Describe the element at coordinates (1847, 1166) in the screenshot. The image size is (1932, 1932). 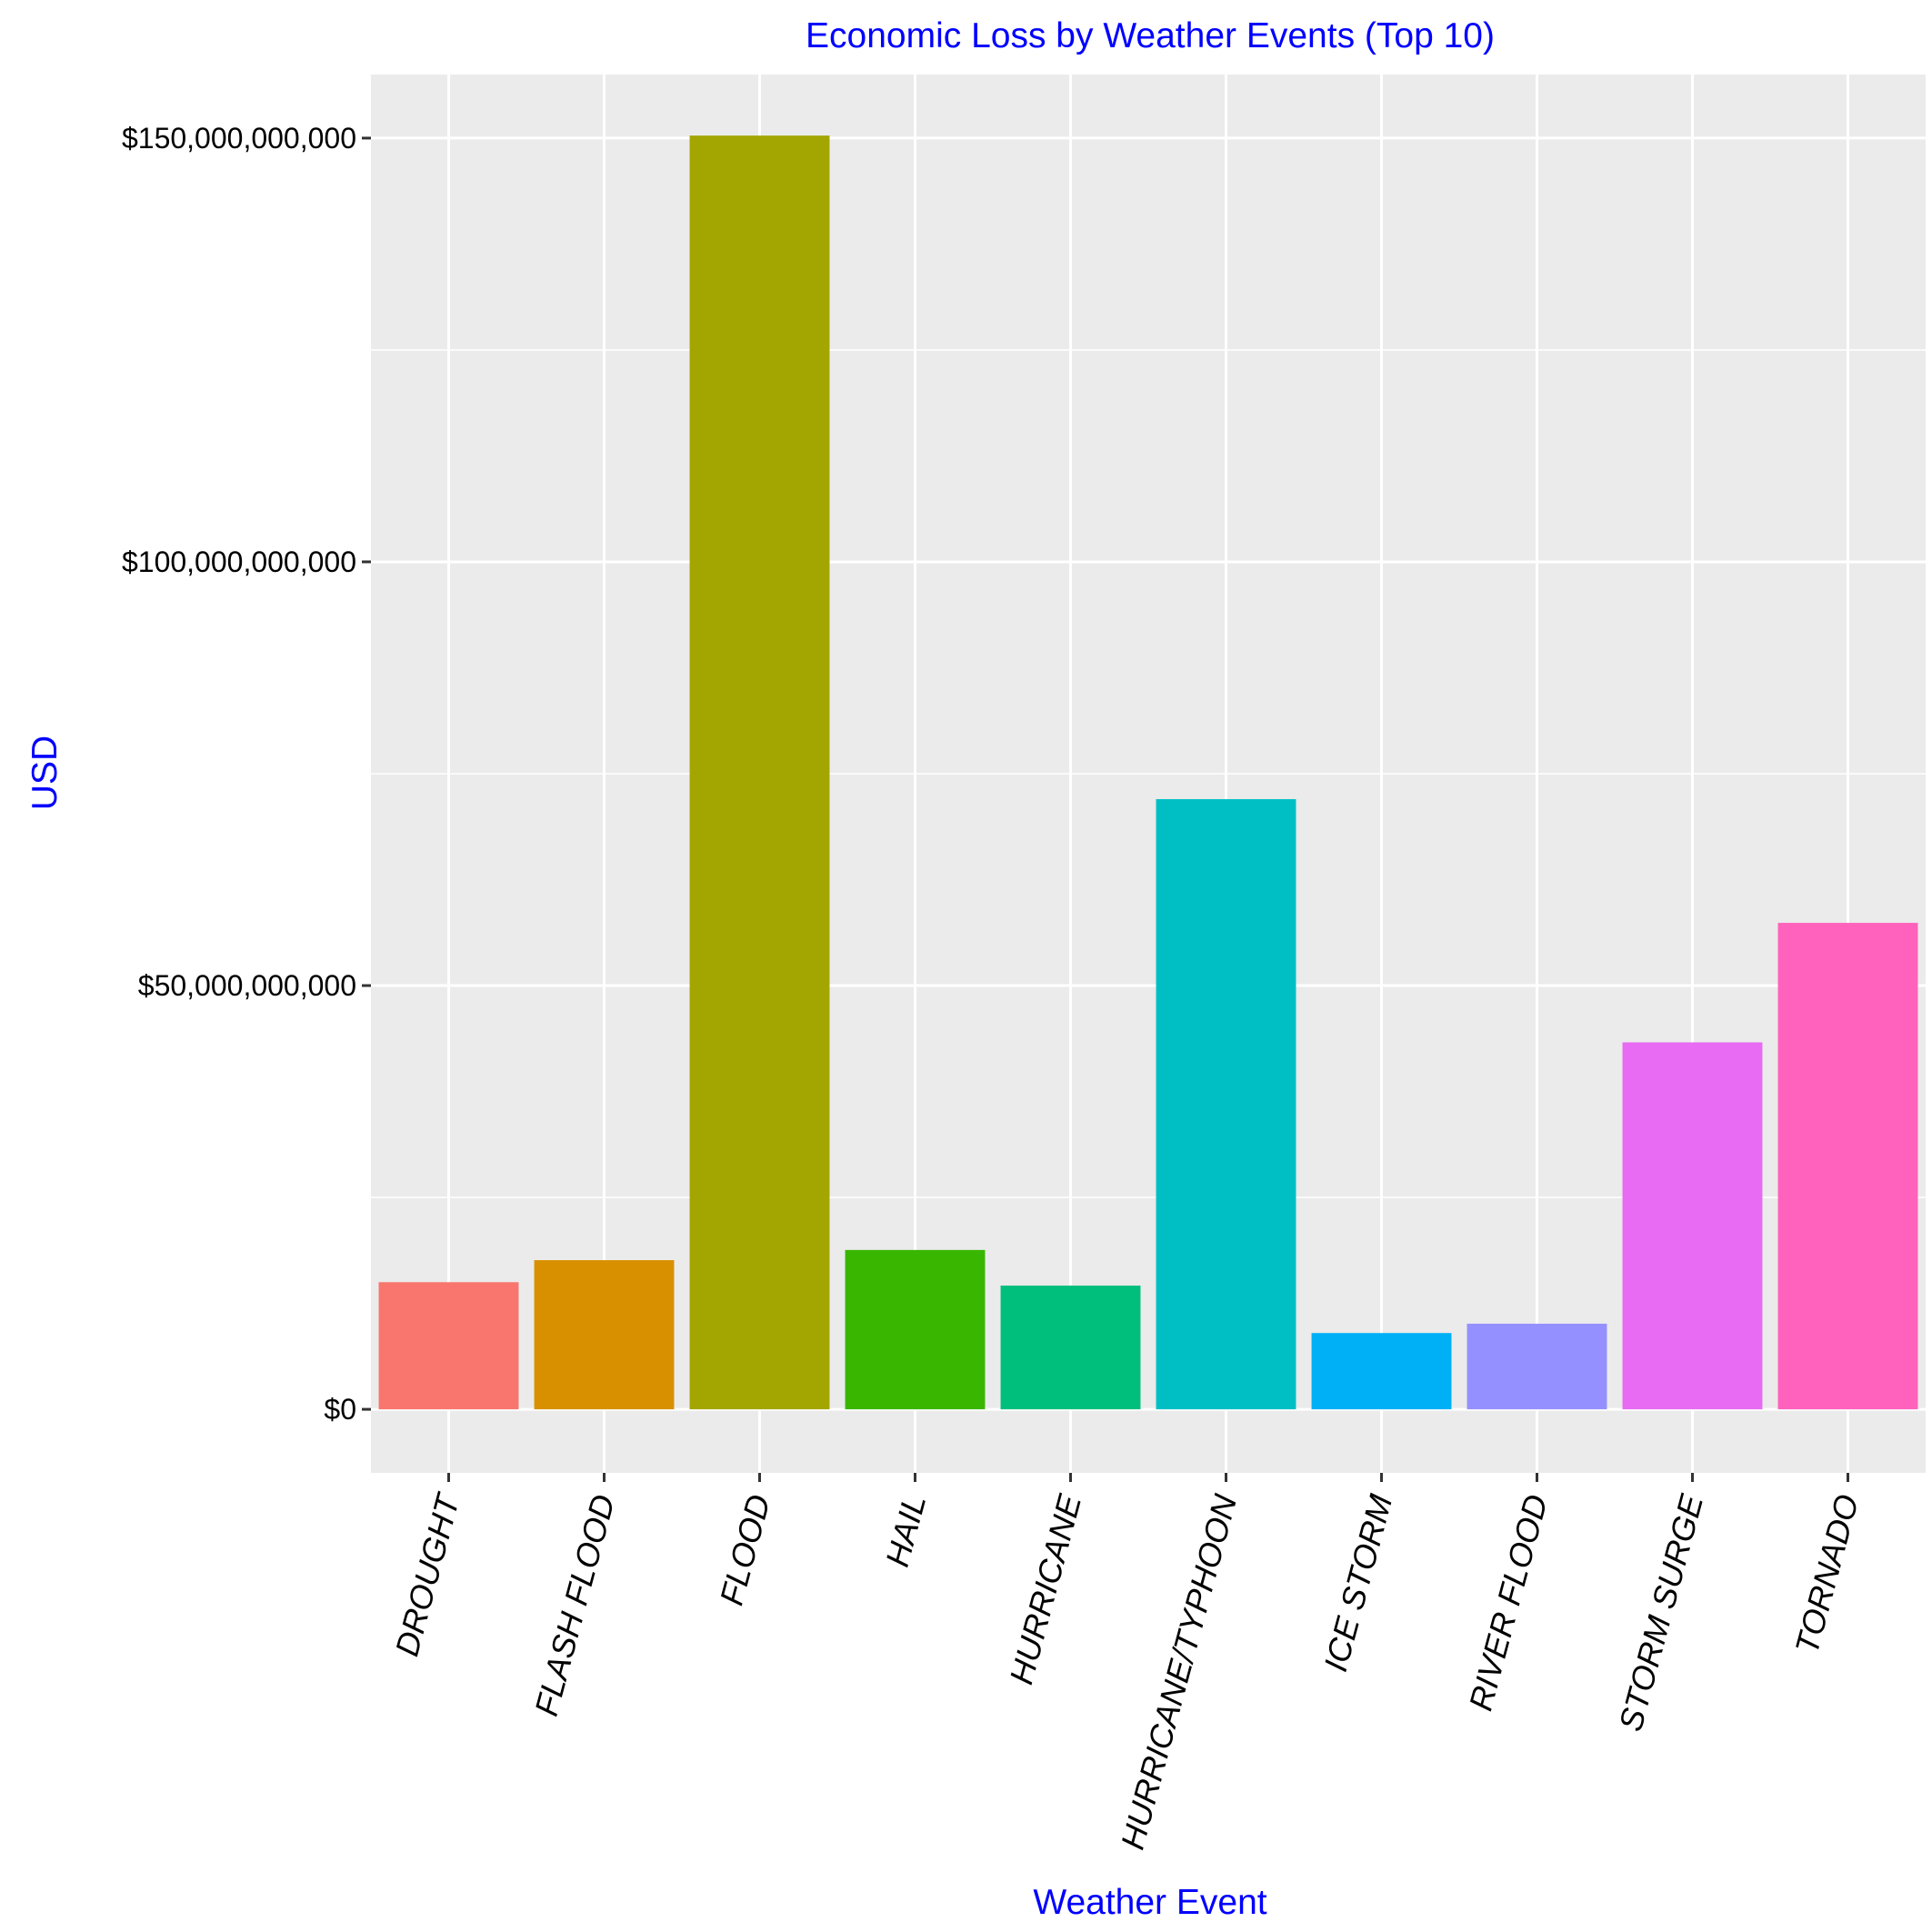
I see `bar-tornado` at that location.